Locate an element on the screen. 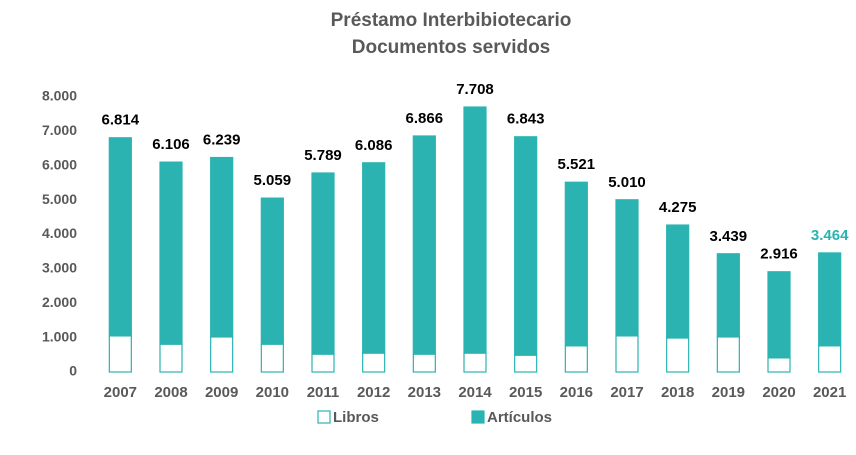 Image resolution: width=856 pixels, height=455 pixels. y-tick-label: 2.000 is located at coordinates (59, 302).